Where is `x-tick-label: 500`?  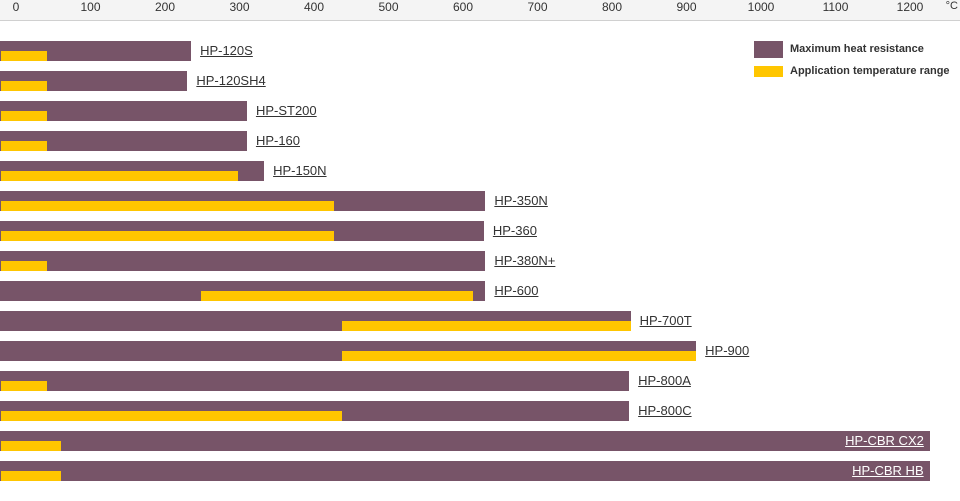
x-tick-label: 500 is located at coordinates (388, 7).